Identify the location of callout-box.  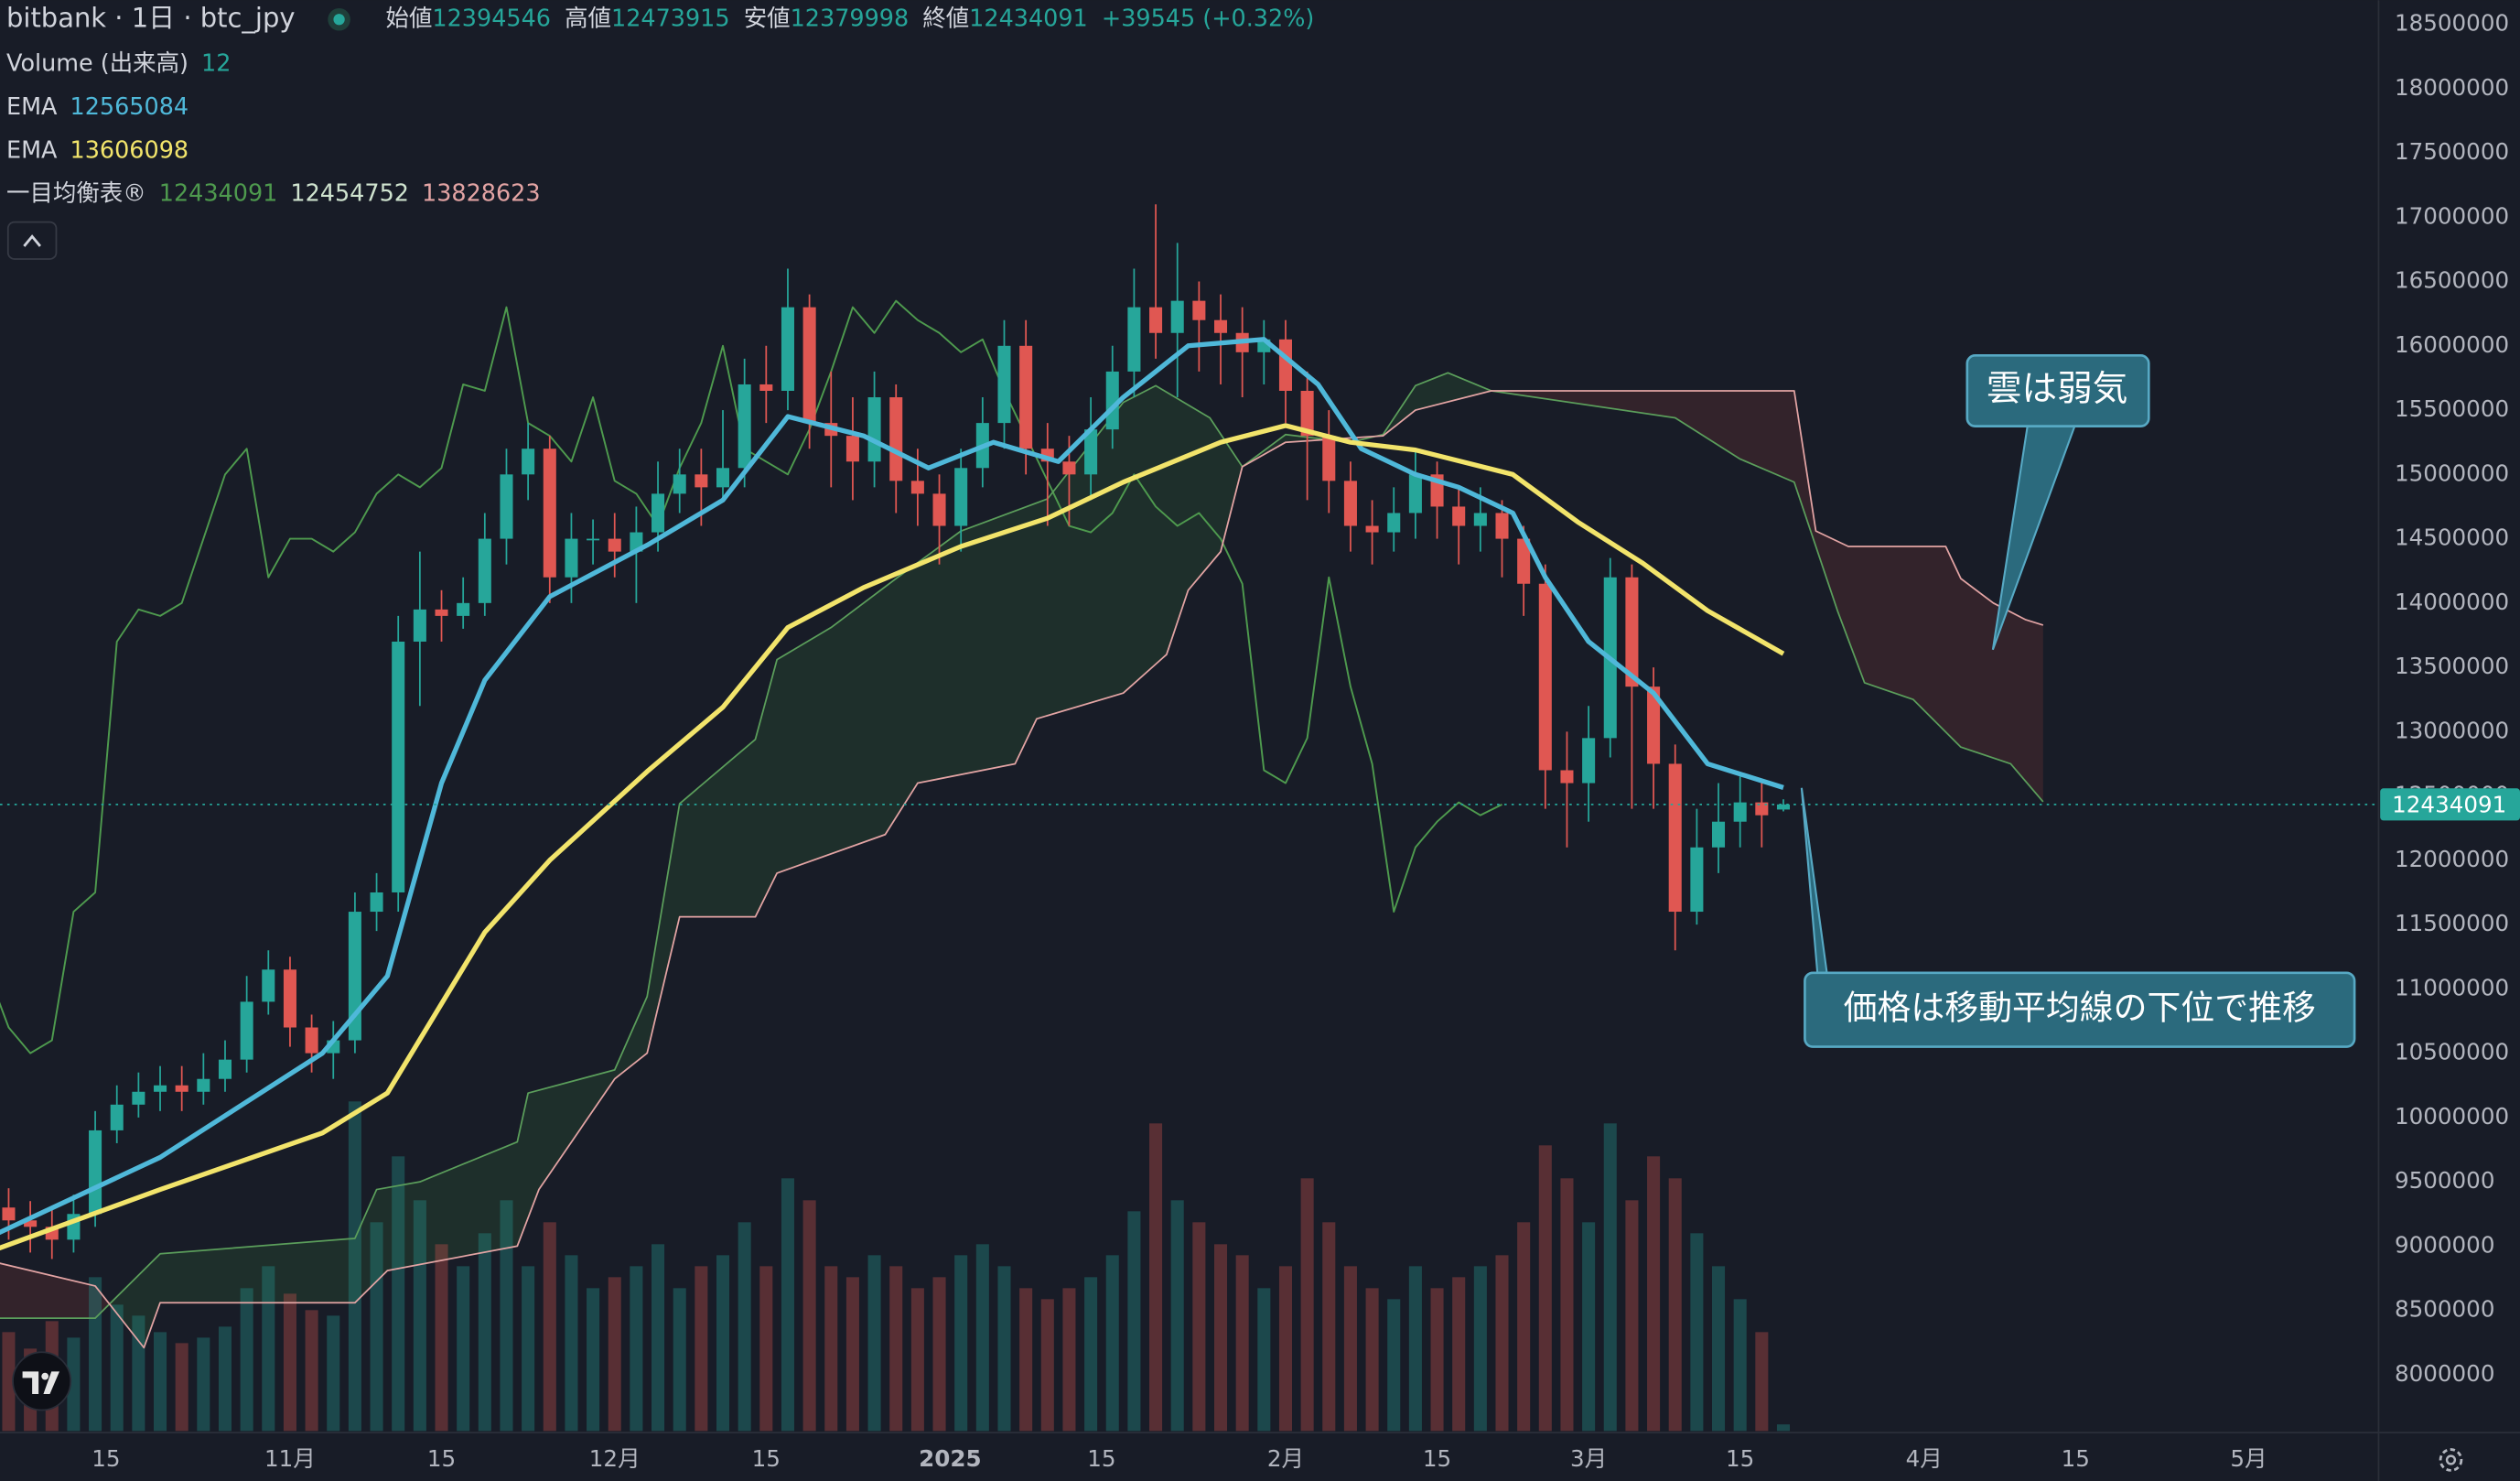
(2080, 1010).